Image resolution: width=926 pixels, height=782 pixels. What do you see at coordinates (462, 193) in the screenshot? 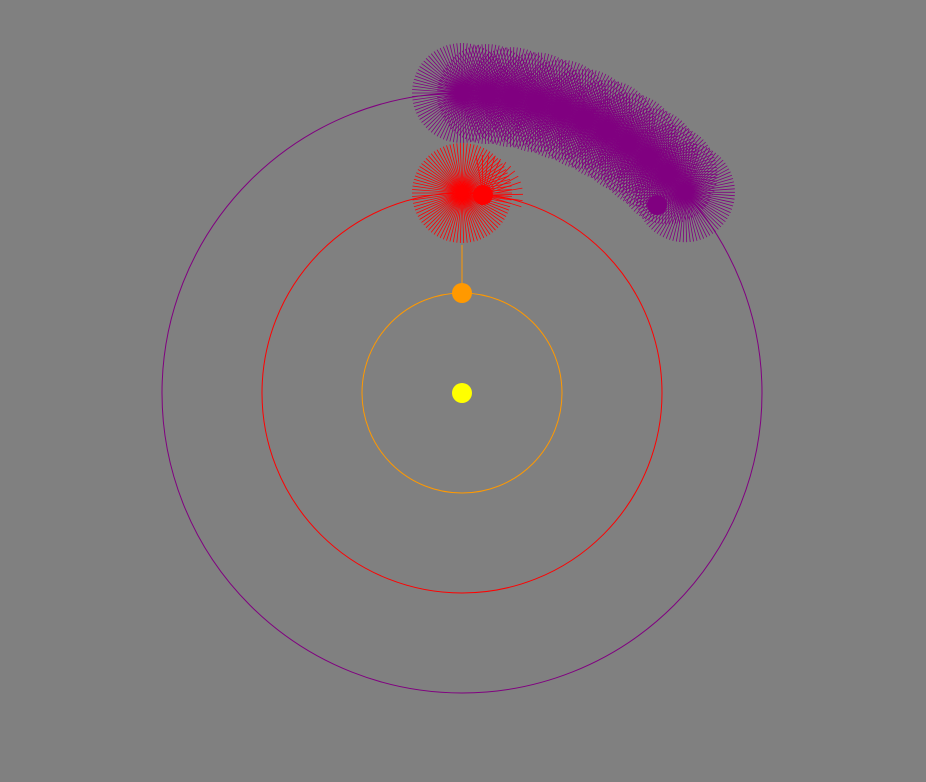
I see `middle-trail-burst` at bounding box center [462, 193].